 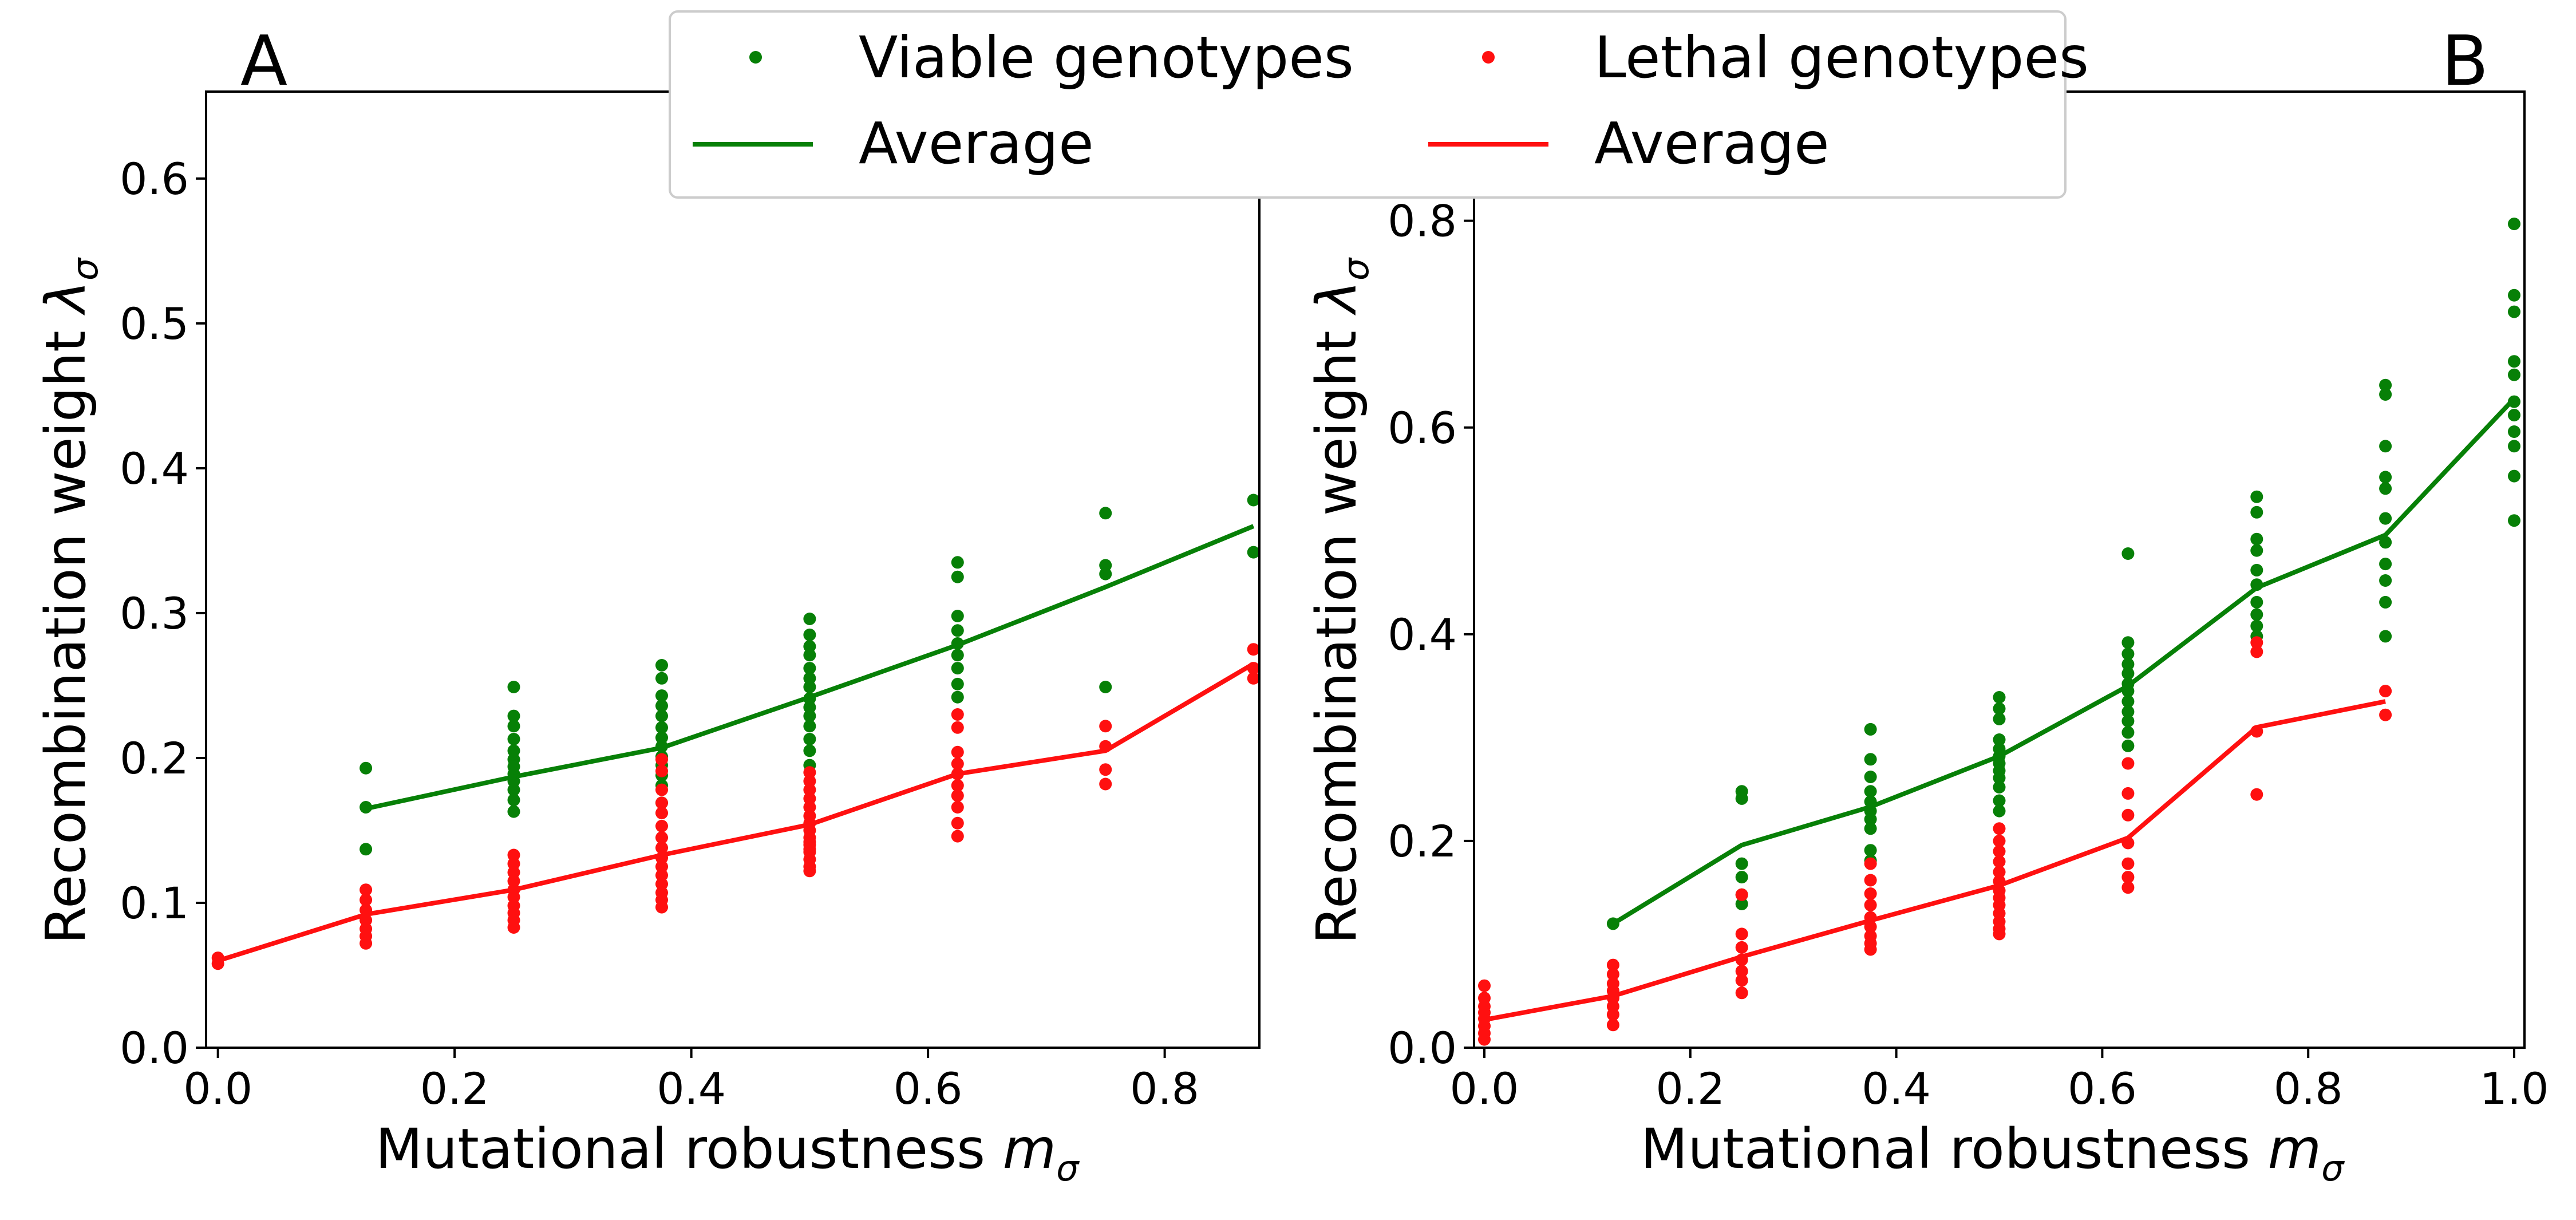 What do you see at coordinates (691, 1088) in the screenshot?
I see `x-tick-label: 0.4` at bounding box center [691, 1088].